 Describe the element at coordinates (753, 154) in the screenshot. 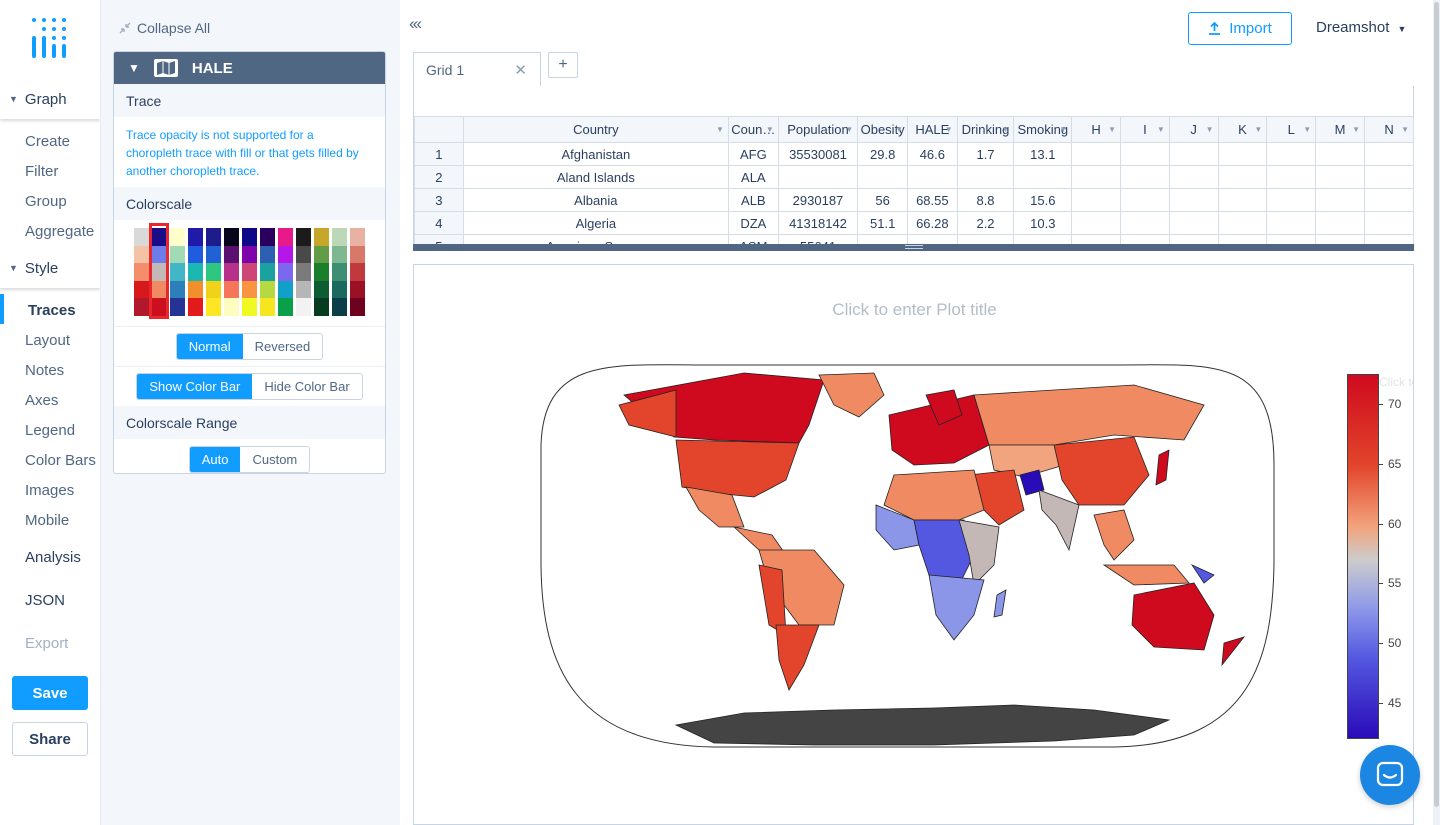

I see `grid-cell: AFG` at that location.